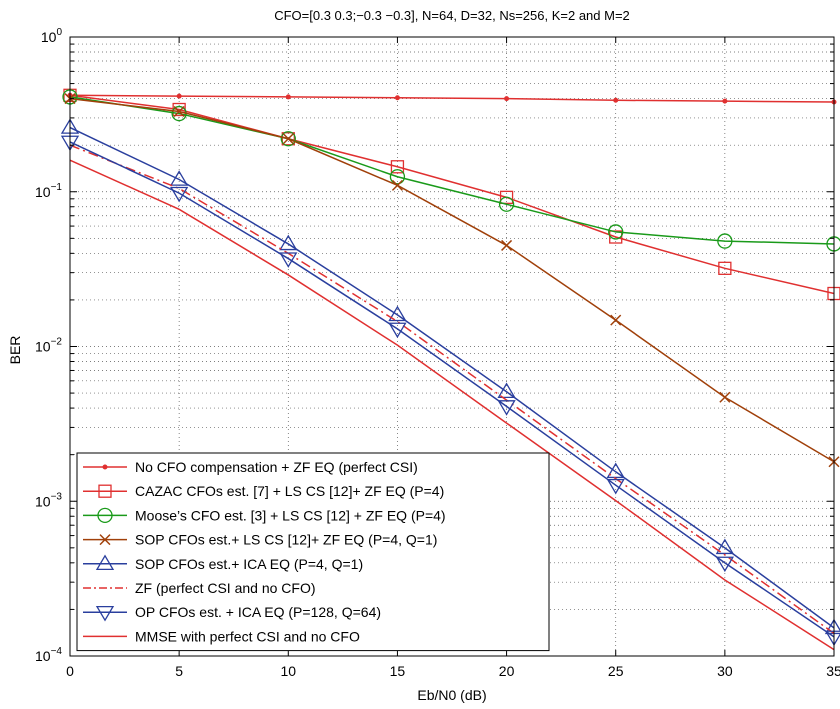  Describe the element at coordinates (833, 671) in the screenshot. I see `x-tick-label: 35` at that location.